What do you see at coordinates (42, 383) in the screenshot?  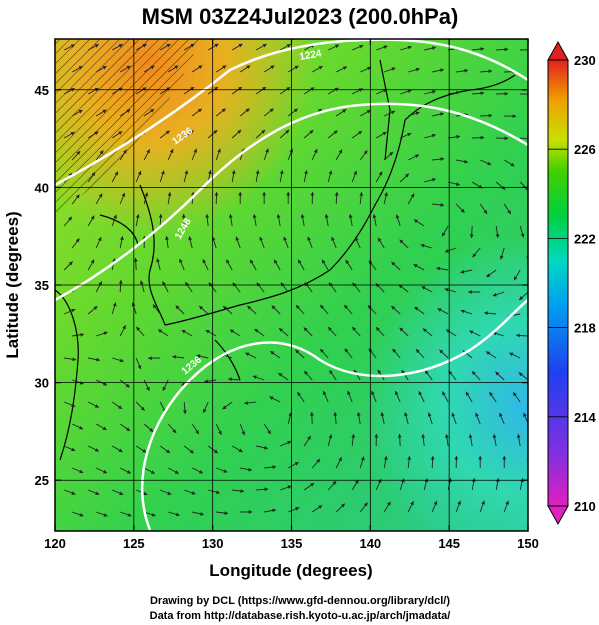 I see `y-tick-label: 30` at bounding box center [42, 383].